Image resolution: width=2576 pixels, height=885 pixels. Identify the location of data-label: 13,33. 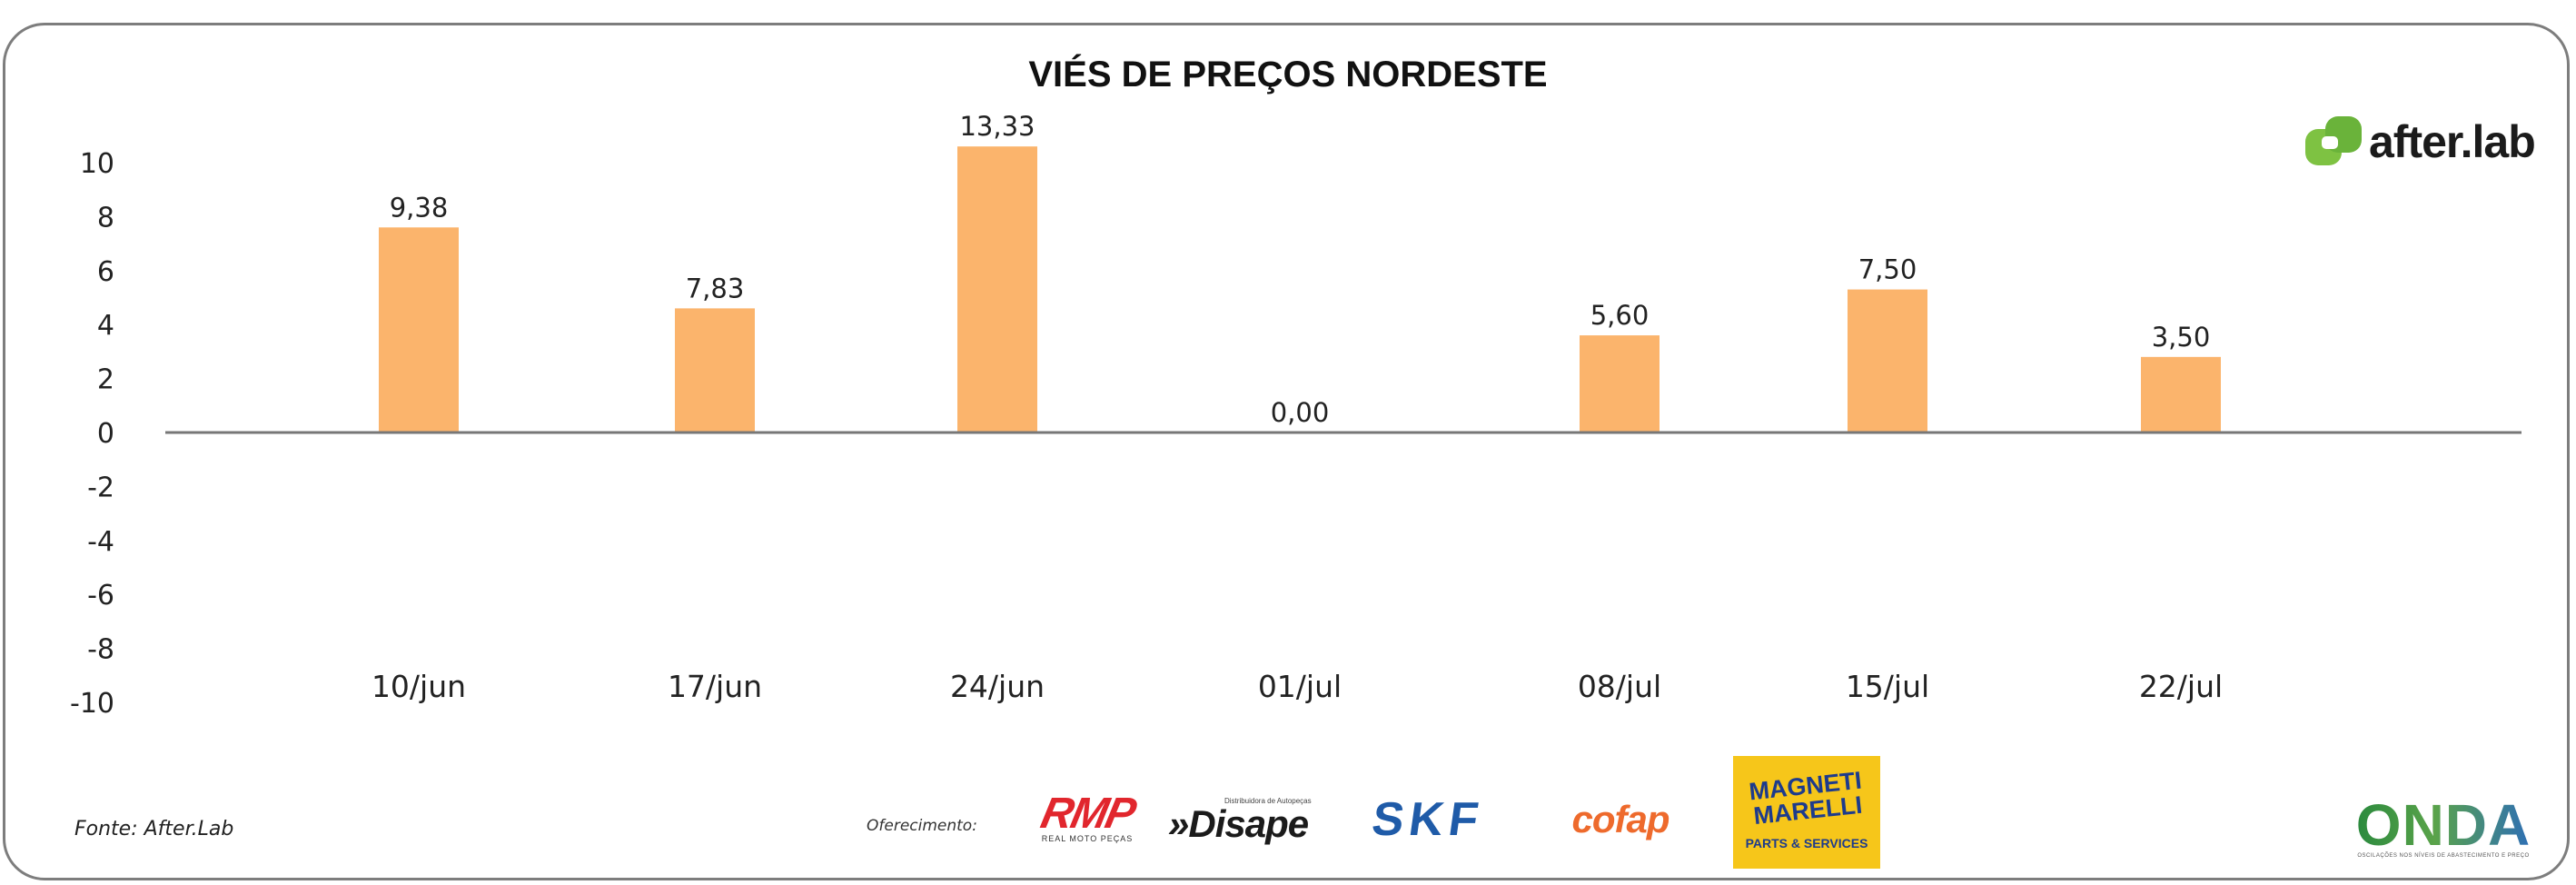
(997, 126).